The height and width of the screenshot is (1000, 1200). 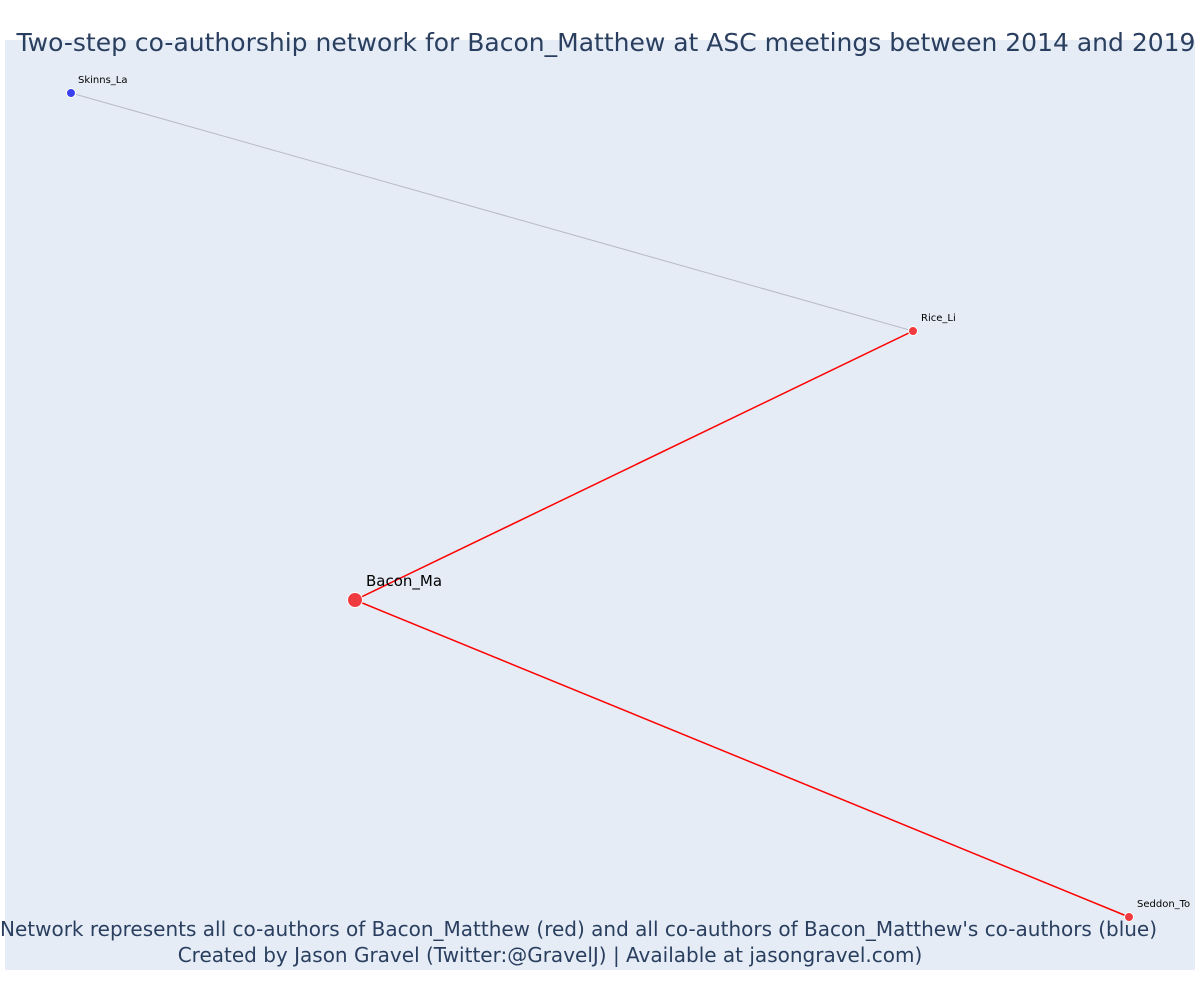 What do you see at coordinates (404, 581) in the screenshot?
I see `node-label-bacon_ma: Bacon_Ma` at bounding box center [404, 581].